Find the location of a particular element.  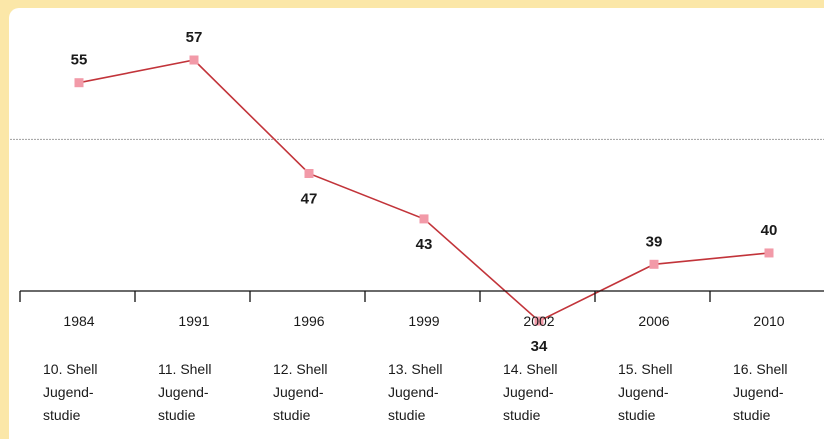

x-tick-label: 2006 is located at coordinates (653, 321).